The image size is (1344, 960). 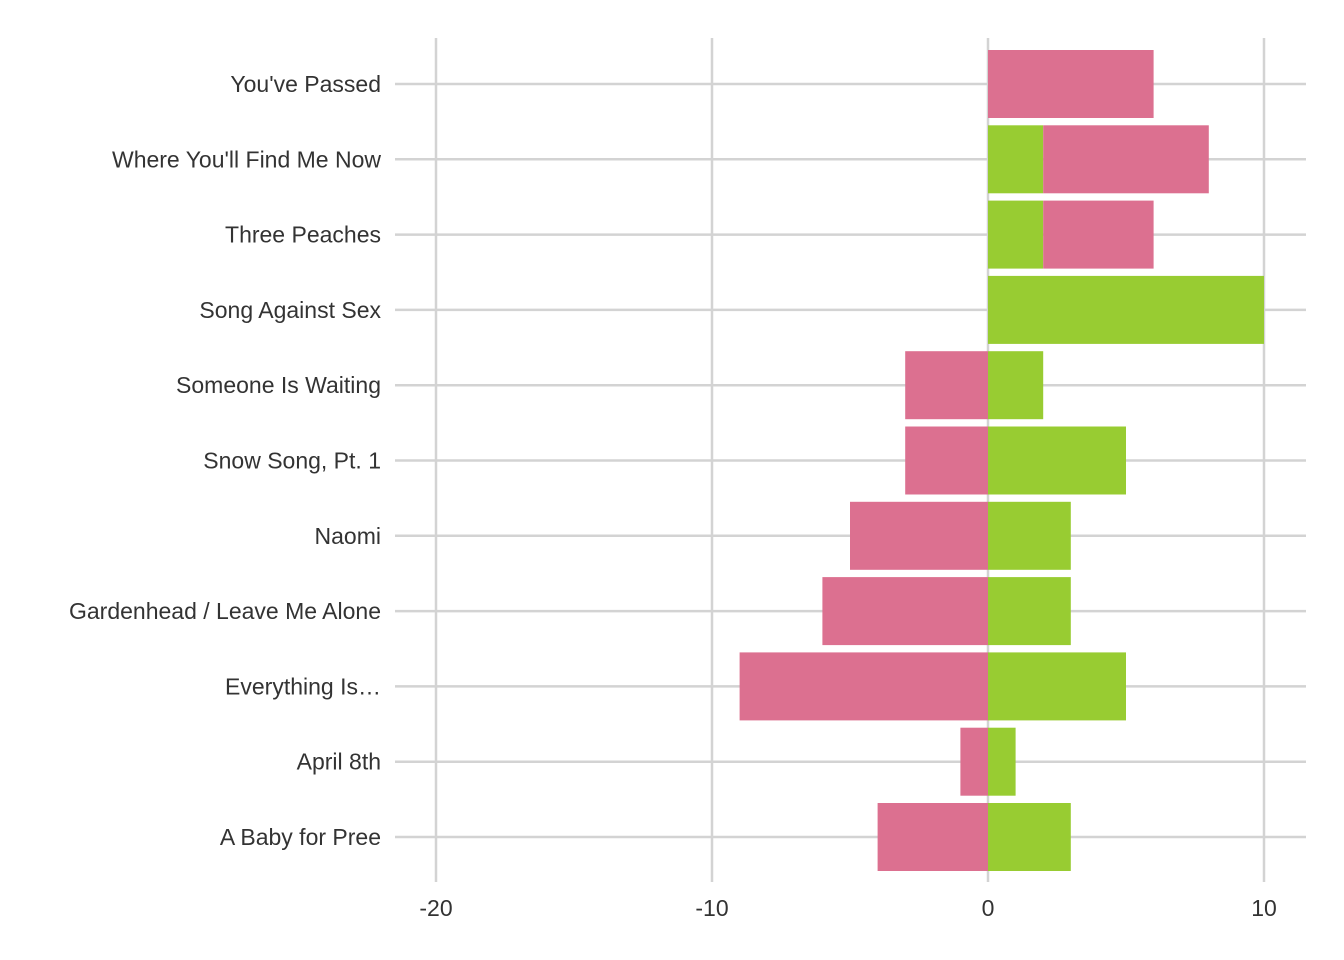 What do you see at coordinates (246, 159) in the screenshot?
I see `y-tick-label-where-you-ll-find-me-now: Where You'll Find Me Now` at bounding box center [246, 159].